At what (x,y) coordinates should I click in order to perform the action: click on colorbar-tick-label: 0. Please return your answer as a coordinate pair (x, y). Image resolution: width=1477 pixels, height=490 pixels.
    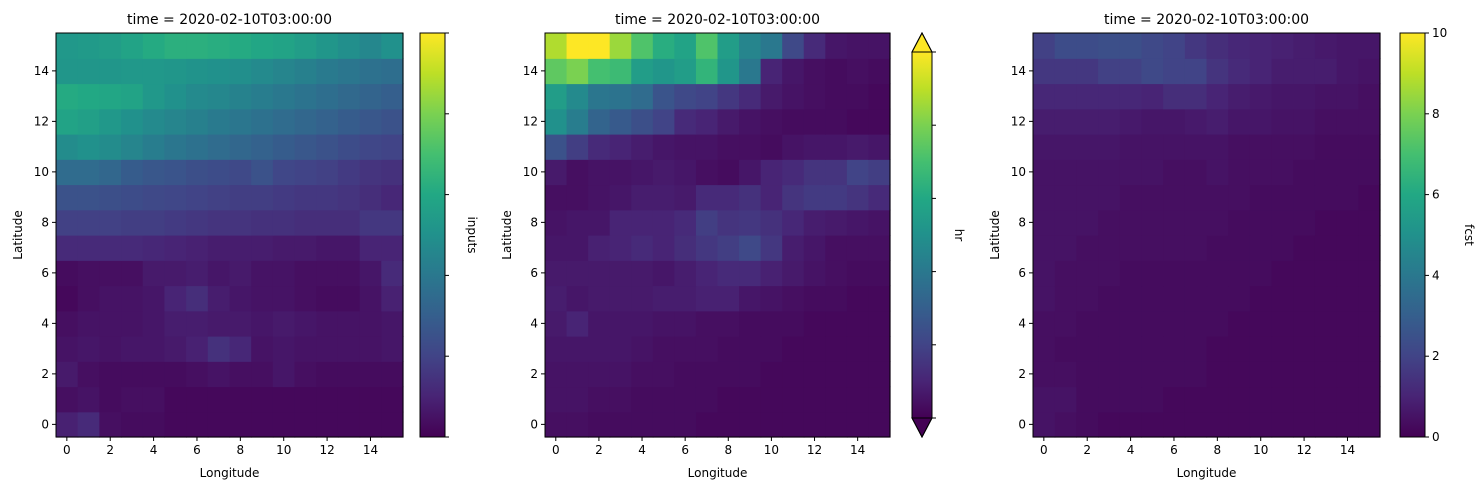
    Looking at the image, I should click on (1436, 437).